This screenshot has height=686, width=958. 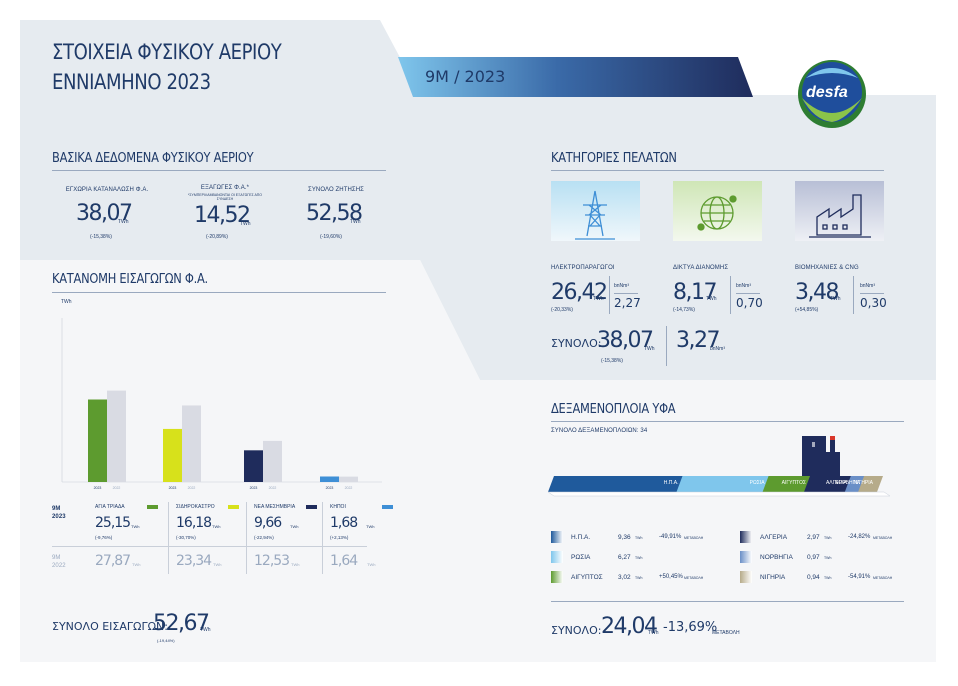 I want to click on lng-total-label: ΣΥΝΟΛΟ:, so click(x=576, y=630).